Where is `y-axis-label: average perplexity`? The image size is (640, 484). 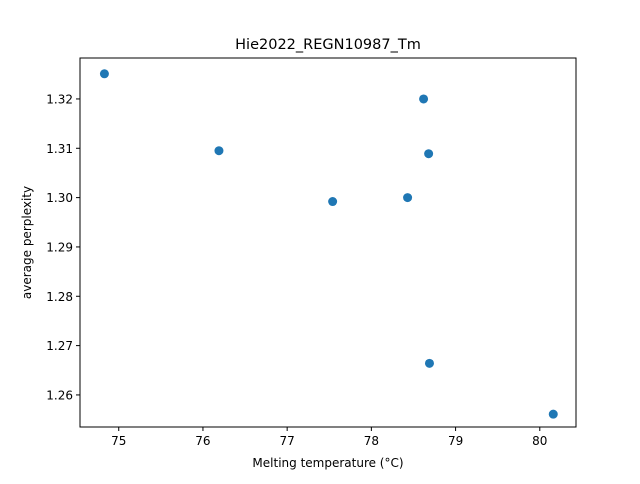
y-axis-label: average perplexity is located at coordinates (27, 242).